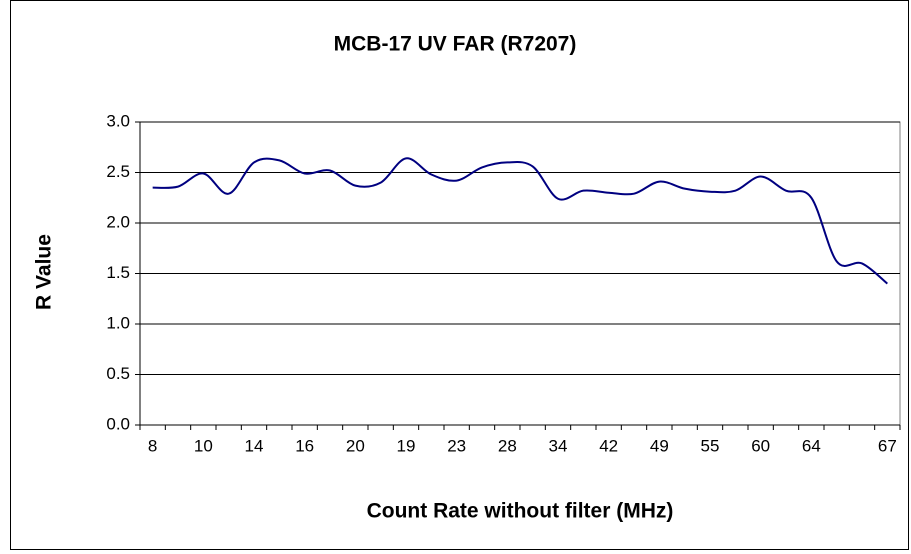  Describe the element at coordinates (558, 445) in the screenshot. I see `x-tick-label: 34` at that location.